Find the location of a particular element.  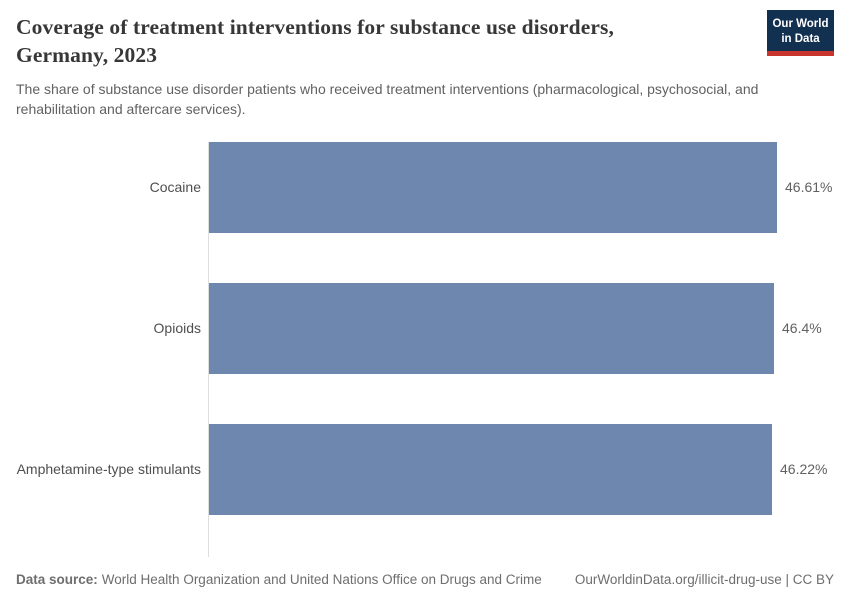

category-label: Amphetamine-type stimulants is located at coordinates (108, 469).